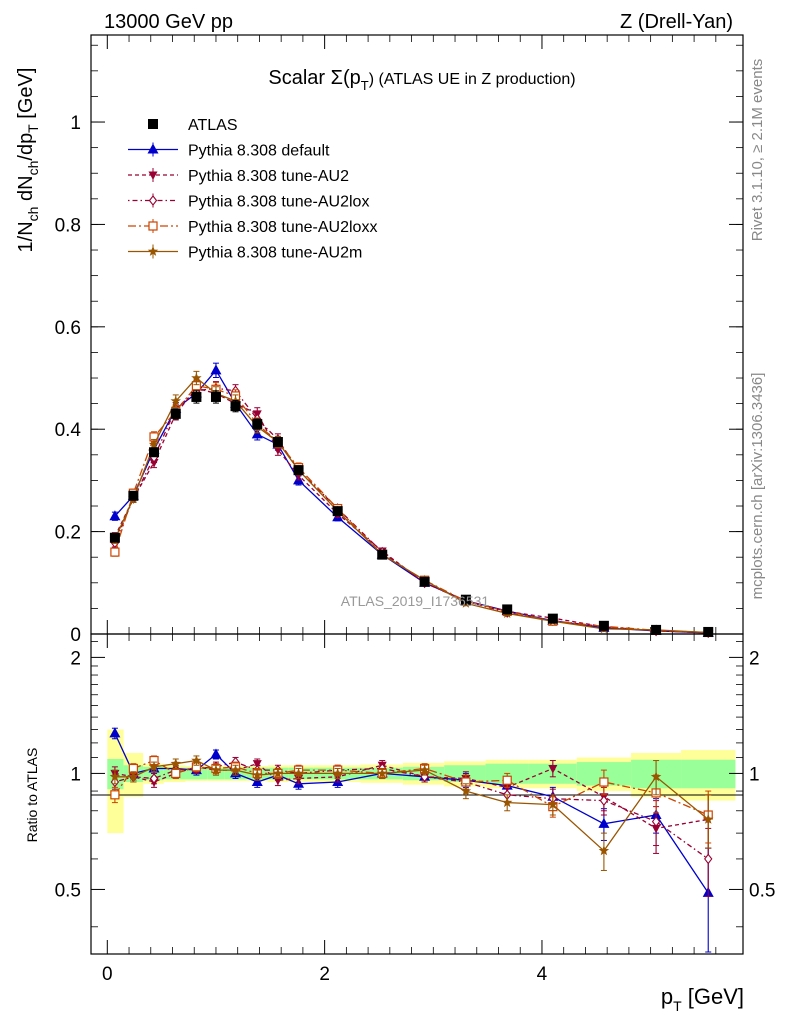  Describe the element at coordinates (168, 22) in the screenshot. I see `header-left: 13000 GeV pp` at that location.